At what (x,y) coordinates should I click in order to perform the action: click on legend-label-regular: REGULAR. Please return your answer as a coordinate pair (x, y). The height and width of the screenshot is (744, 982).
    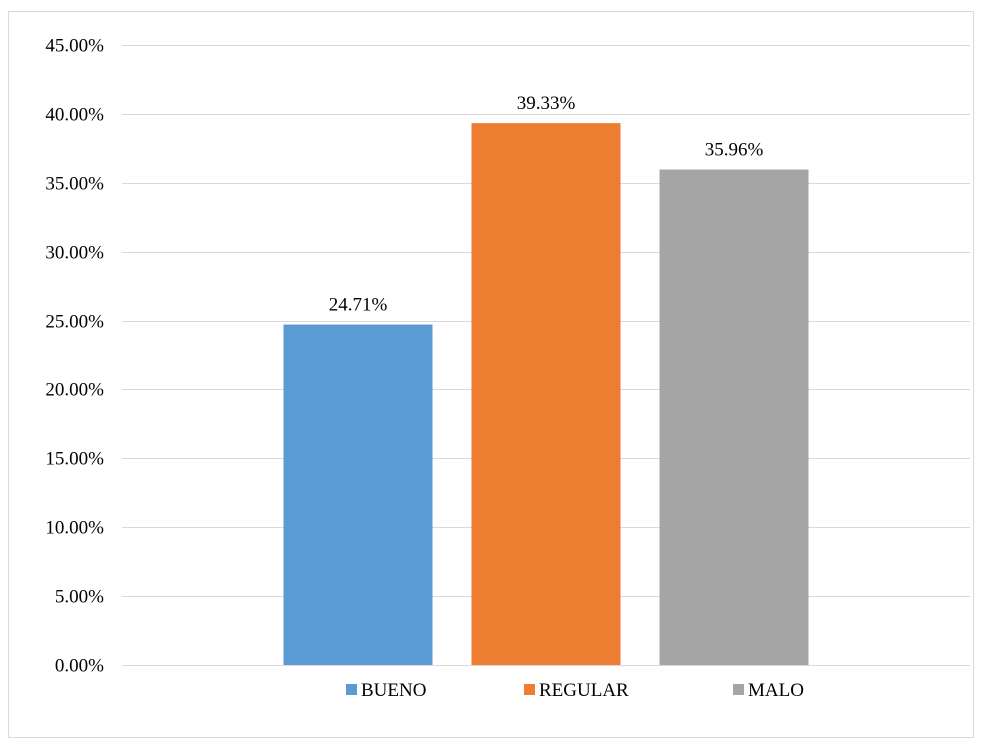
    Looking at the image, I should click on (584, 690).